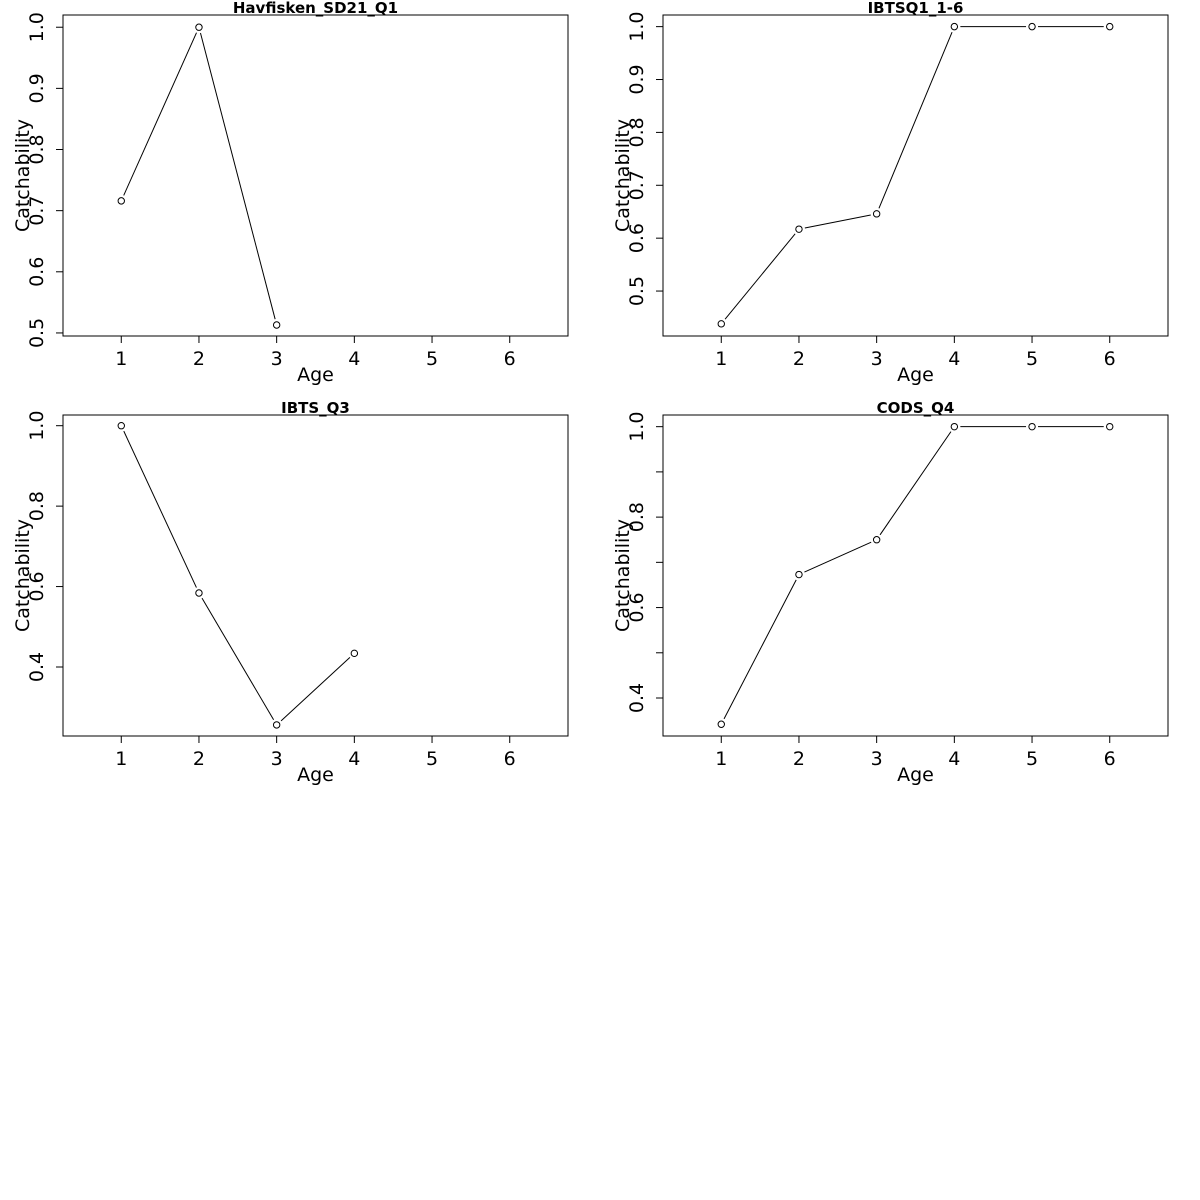 The image size is (1200, 1200). What do you see at coordinates (290, 592) in the screenshot?
I see `chart-panel-3: IBTS_Q3 1 2 3 4 5 6 Age 0.4 0.6 0.8 1.0 Catchability` at bounding box center [290, 592].